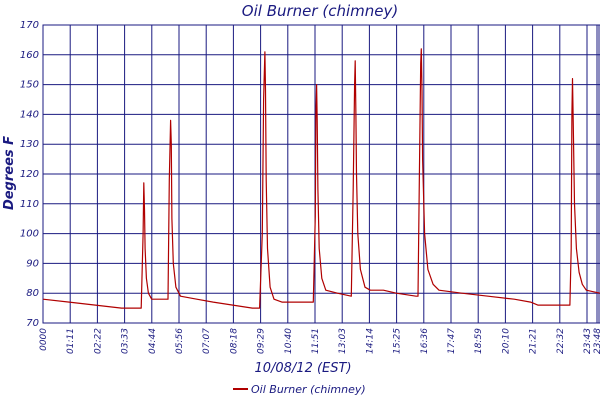  Describe the element at coordinates (302, 368) in the screenshot. I see `x-axis-label: 10/08/12 (EST)` at that location.